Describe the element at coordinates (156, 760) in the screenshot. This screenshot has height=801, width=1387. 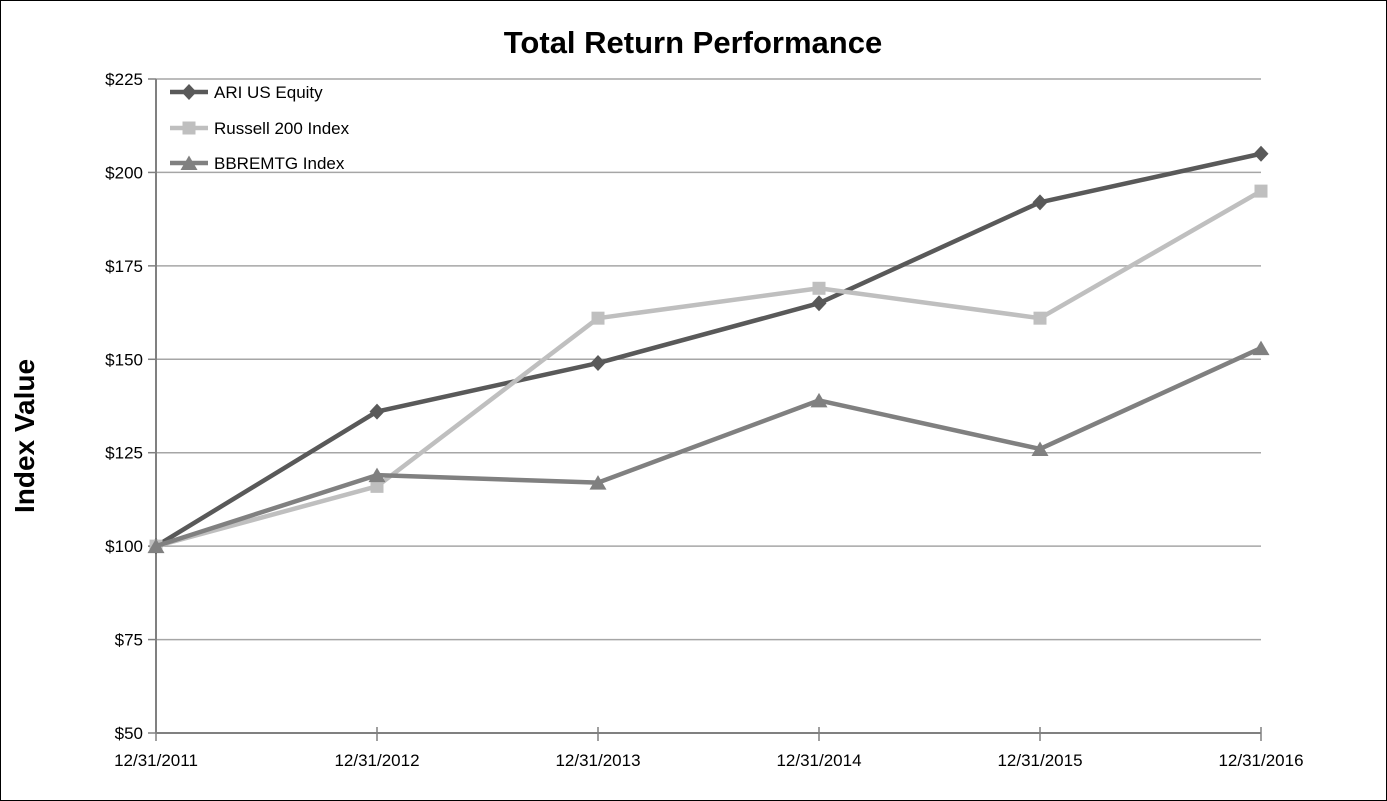
I see `x-tick-label: 12/31/2011` at that location.